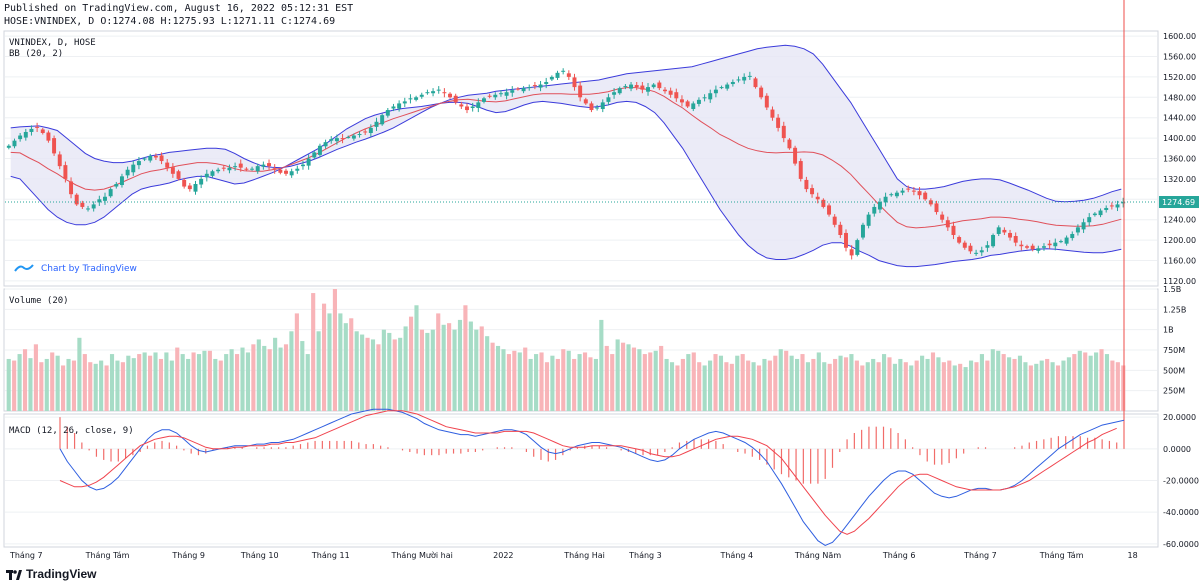 The width and height of the screenshot is (1200, 584). I want to click on time-tick-label: Tháng Tám, so click(107, 555).